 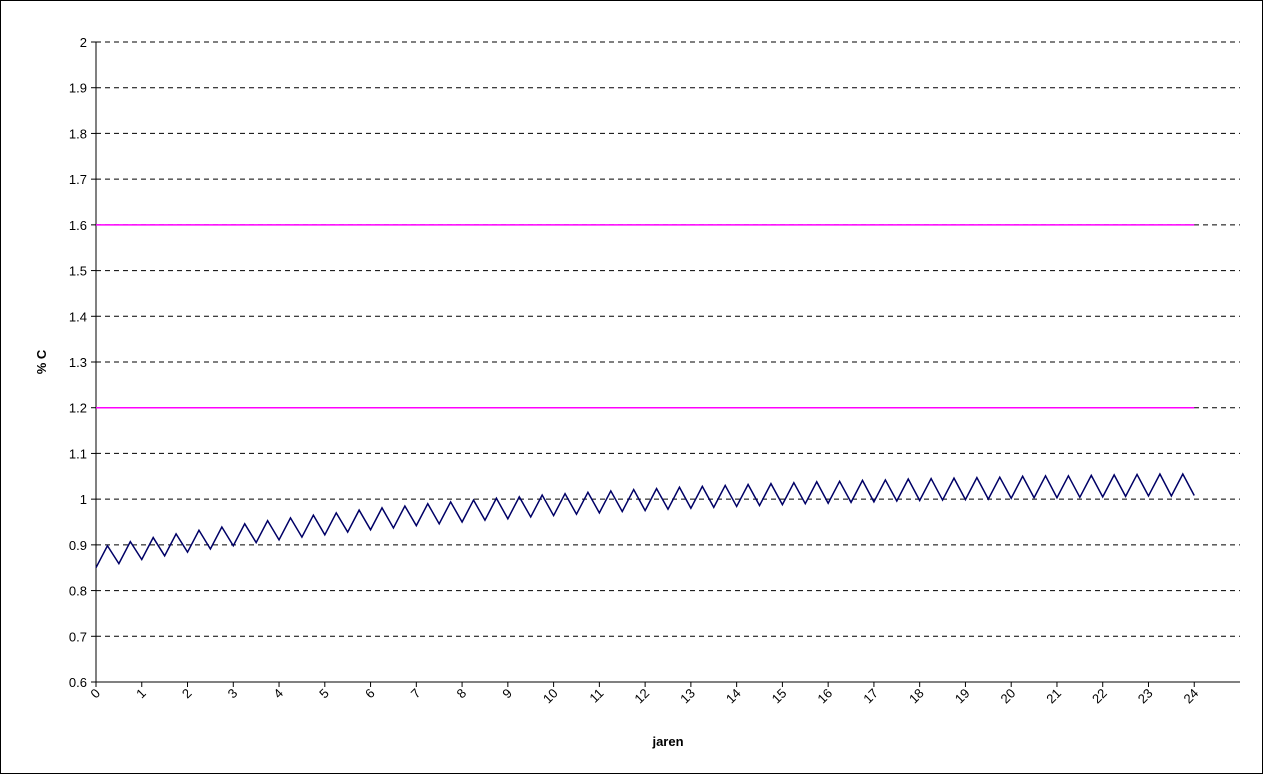 I want to click on y-tick-label: 1, so click(x=83, y=499).